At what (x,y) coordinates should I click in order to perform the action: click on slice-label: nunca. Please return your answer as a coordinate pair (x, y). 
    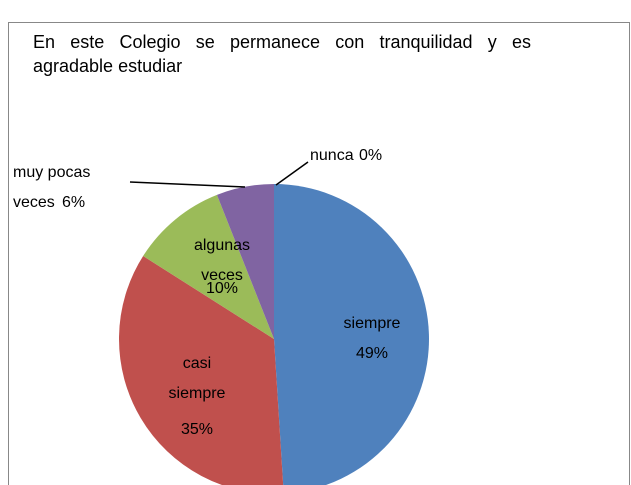
    Looking at the image, I should click on (332, 155).